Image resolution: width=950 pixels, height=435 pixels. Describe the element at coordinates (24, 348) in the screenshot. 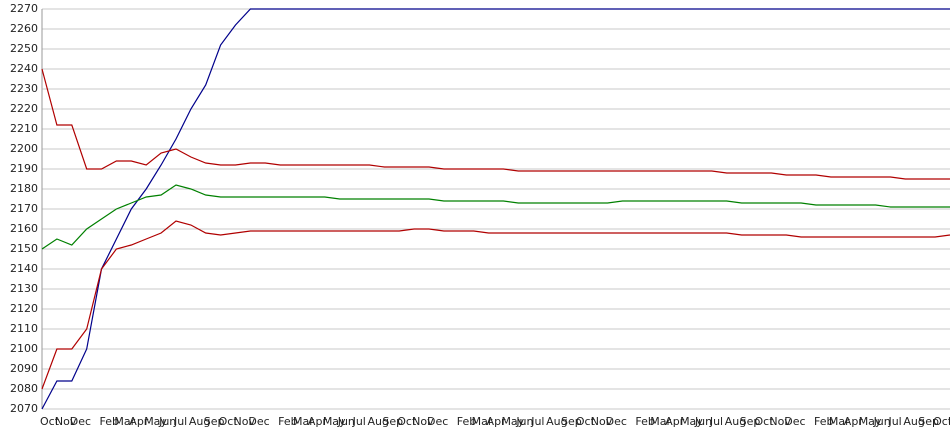

I see `y-tick-label: 2100` at that location.